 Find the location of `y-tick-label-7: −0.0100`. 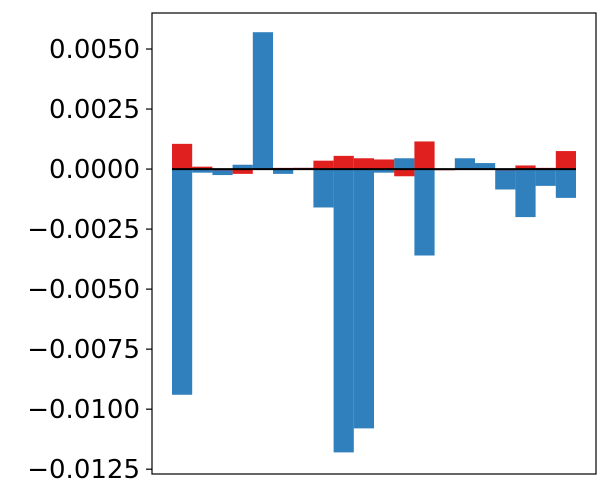

y-tick-label-7: −0.0100 is located at coordinates (83, 410).